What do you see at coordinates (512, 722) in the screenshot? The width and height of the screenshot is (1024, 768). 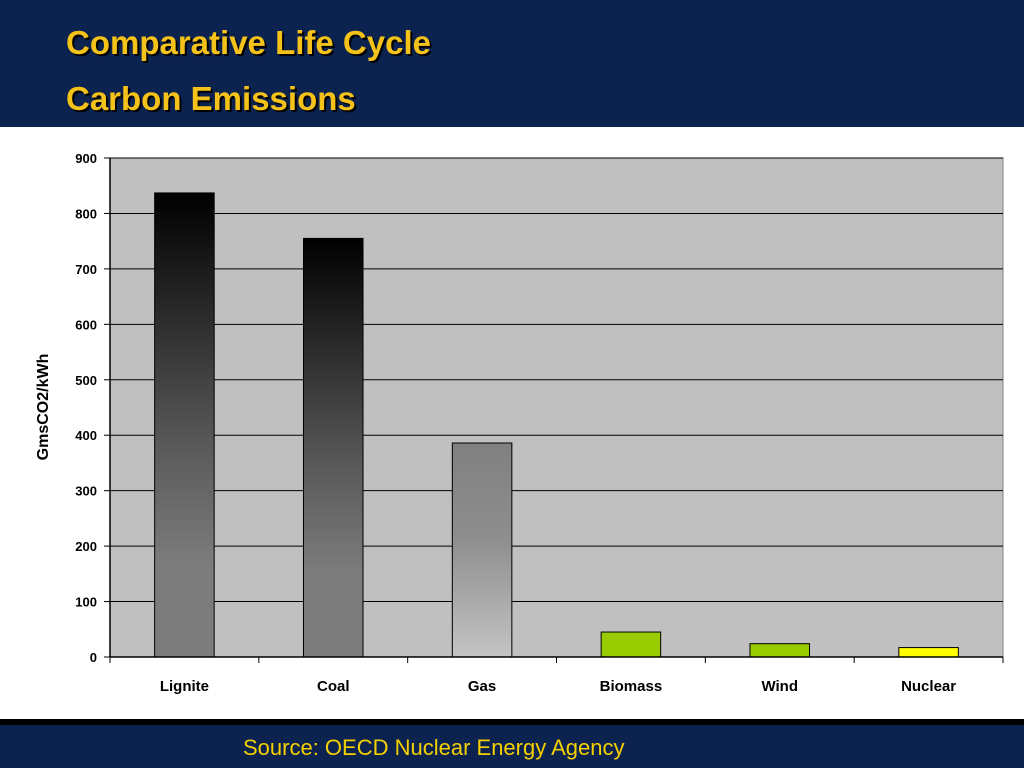 I see `footer-divider` at bounding box center [512, 722].